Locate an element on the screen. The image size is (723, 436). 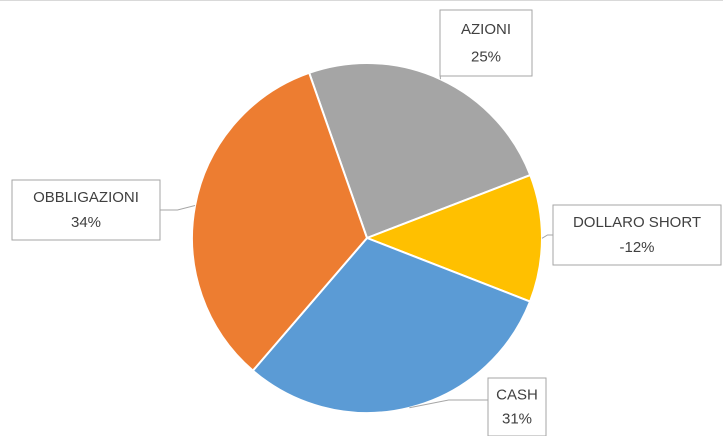
pie-slice is located at coordinates (419, 151).